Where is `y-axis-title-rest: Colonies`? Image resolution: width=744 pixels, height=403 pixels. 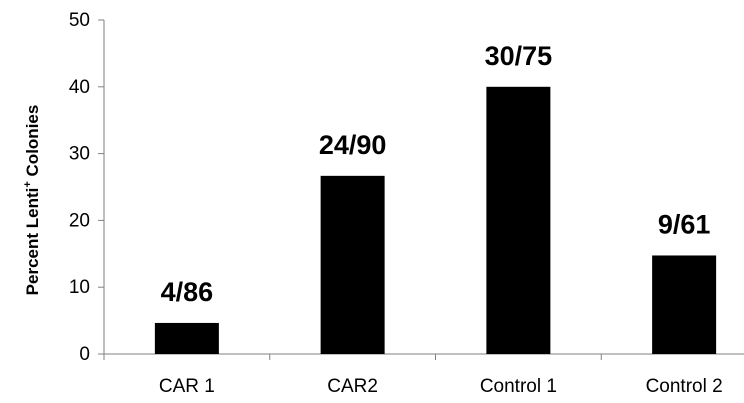 y-axis-title-rest: Colonies is located at coordinates (32, 143).